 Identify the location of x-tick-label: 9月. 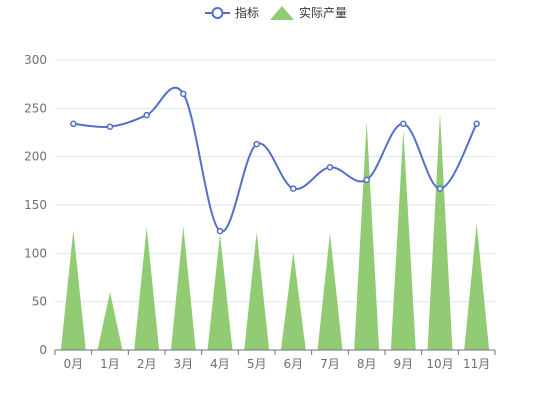
(404, 364).